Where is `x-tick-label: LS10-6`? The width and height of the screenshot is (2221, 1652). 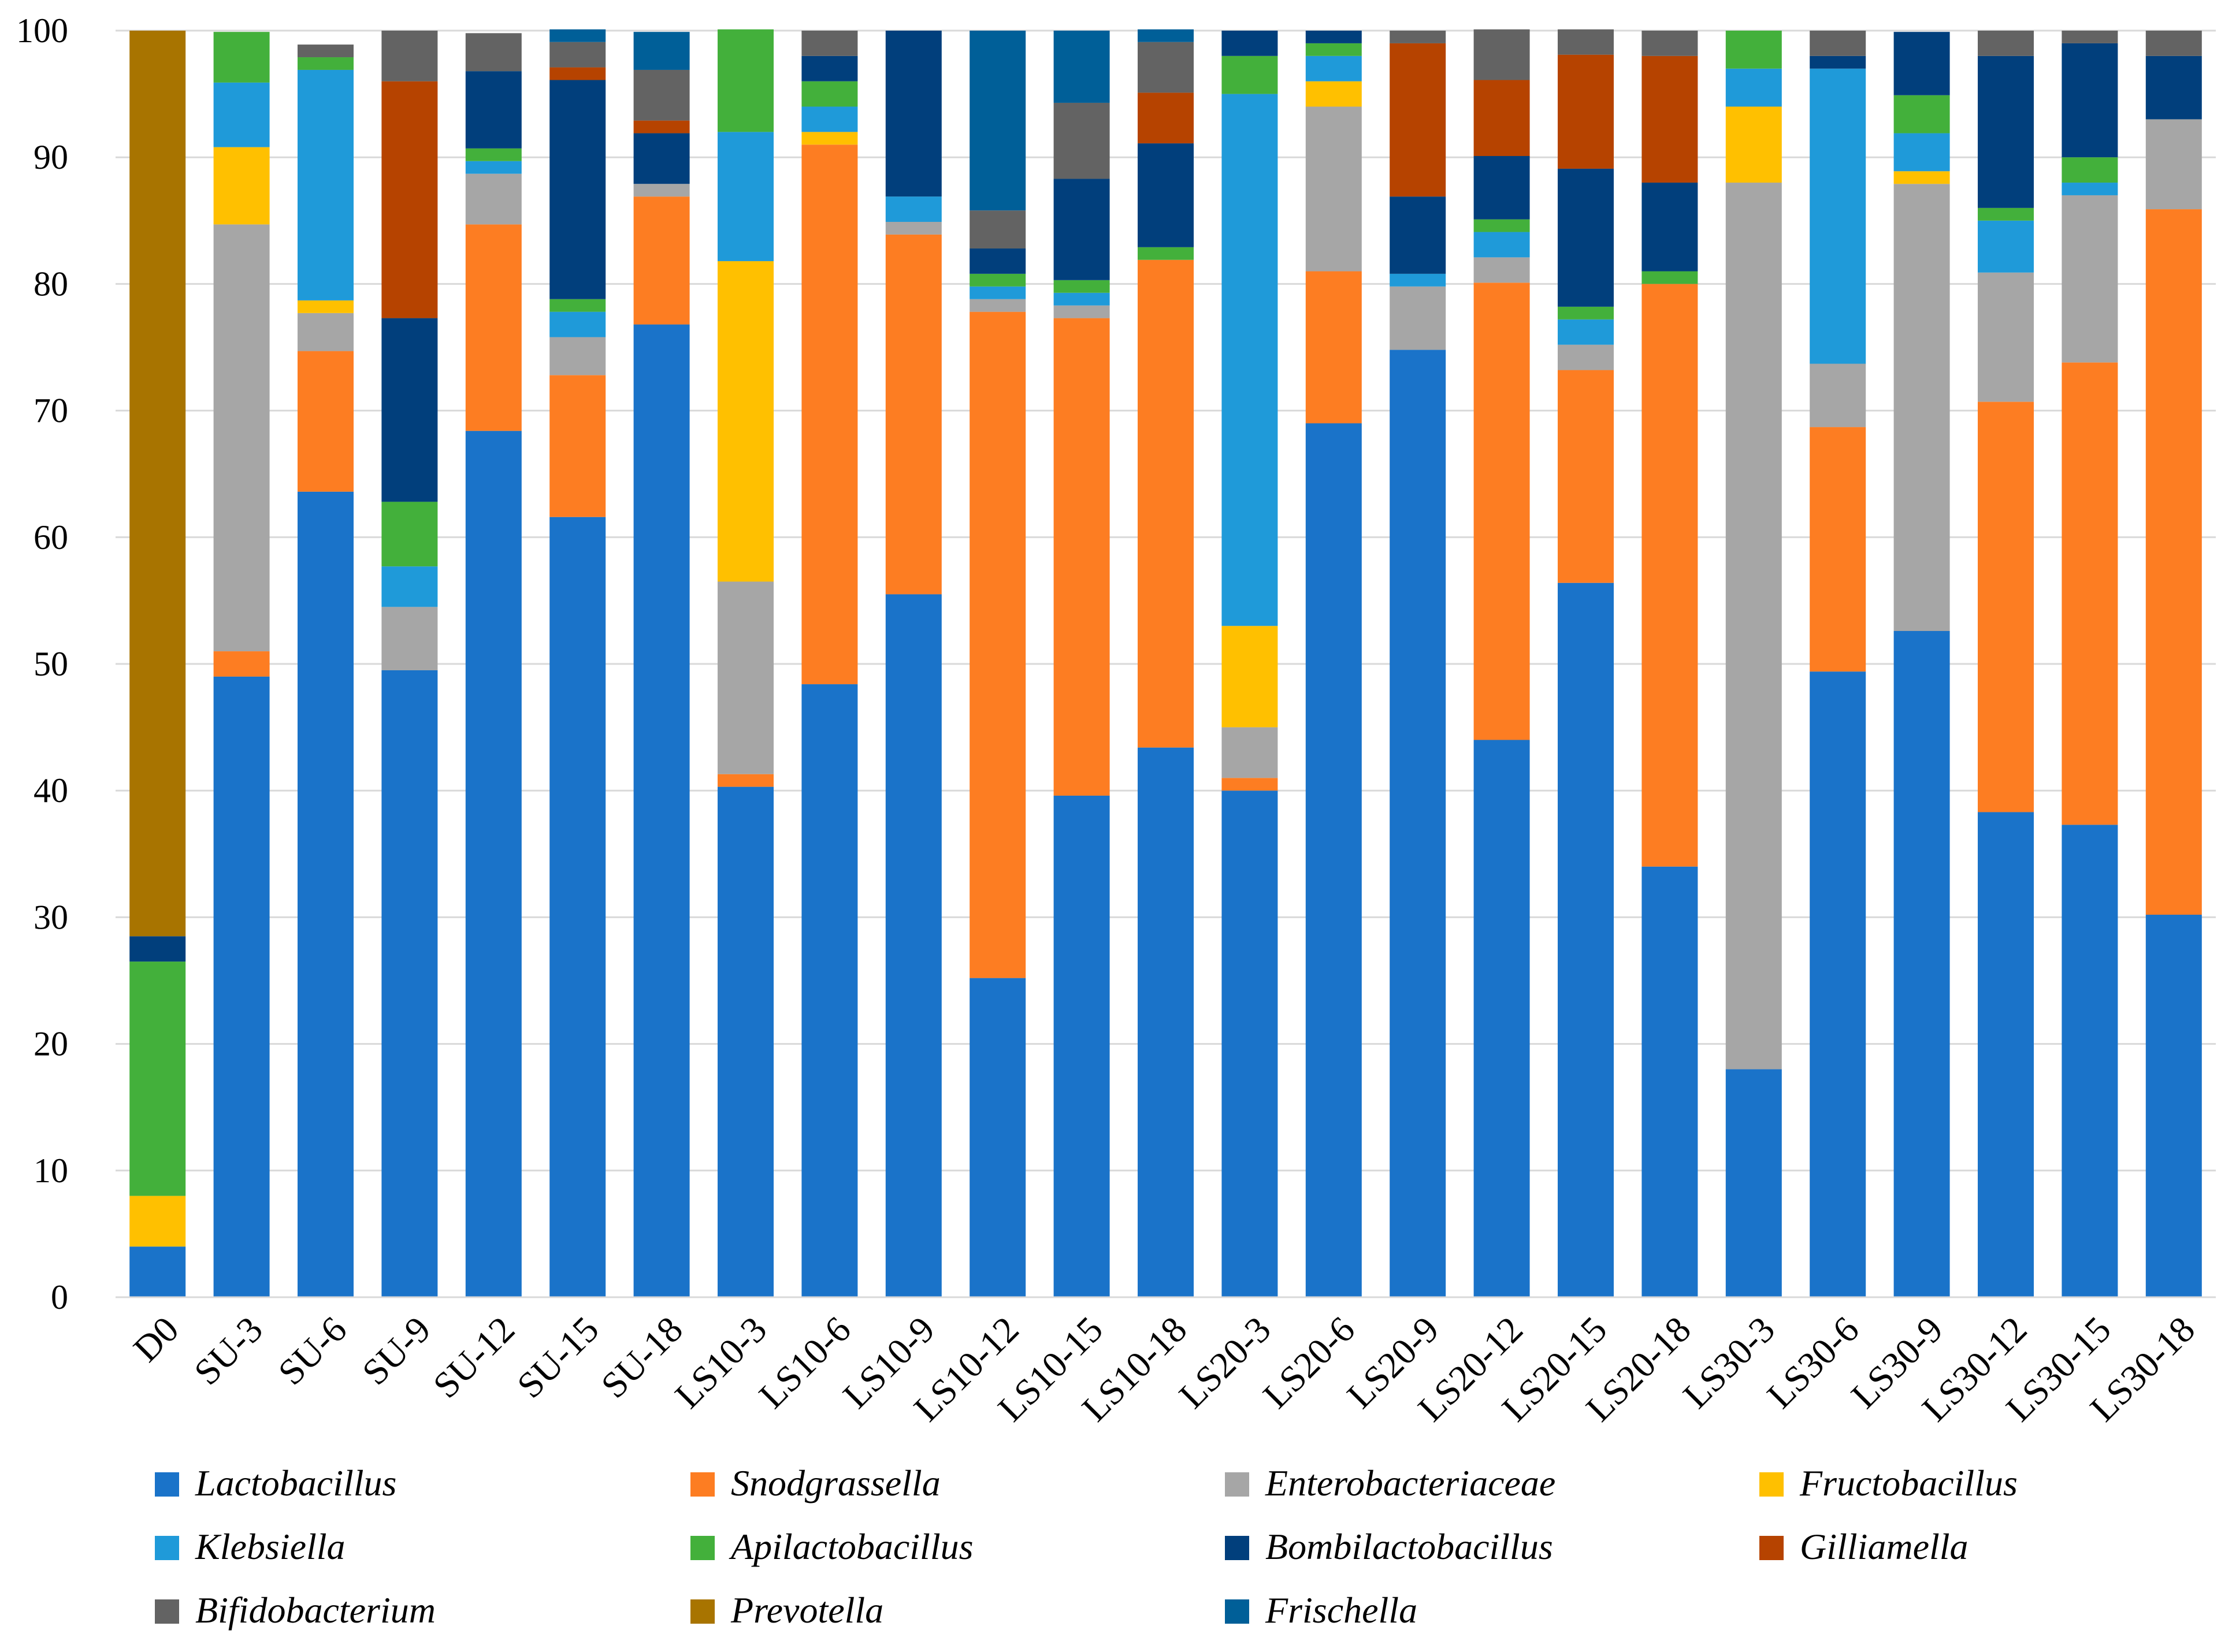
x-tick-label: LS10-6 is located at coordinates (805, 1362).